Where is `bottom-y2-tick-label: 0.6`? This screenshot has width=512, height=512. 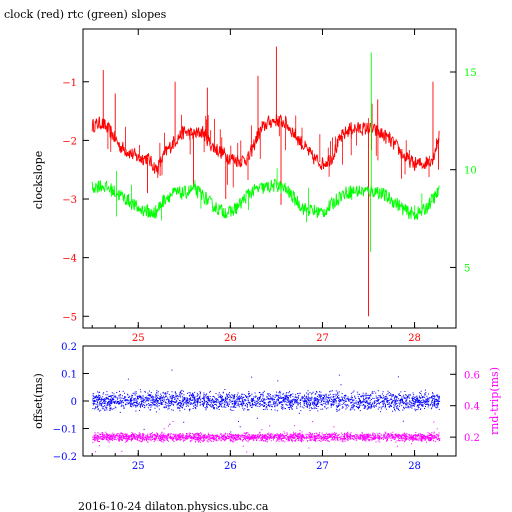 bottom-y2-tick-label: 0.6 is located at coordinates (472, 375).